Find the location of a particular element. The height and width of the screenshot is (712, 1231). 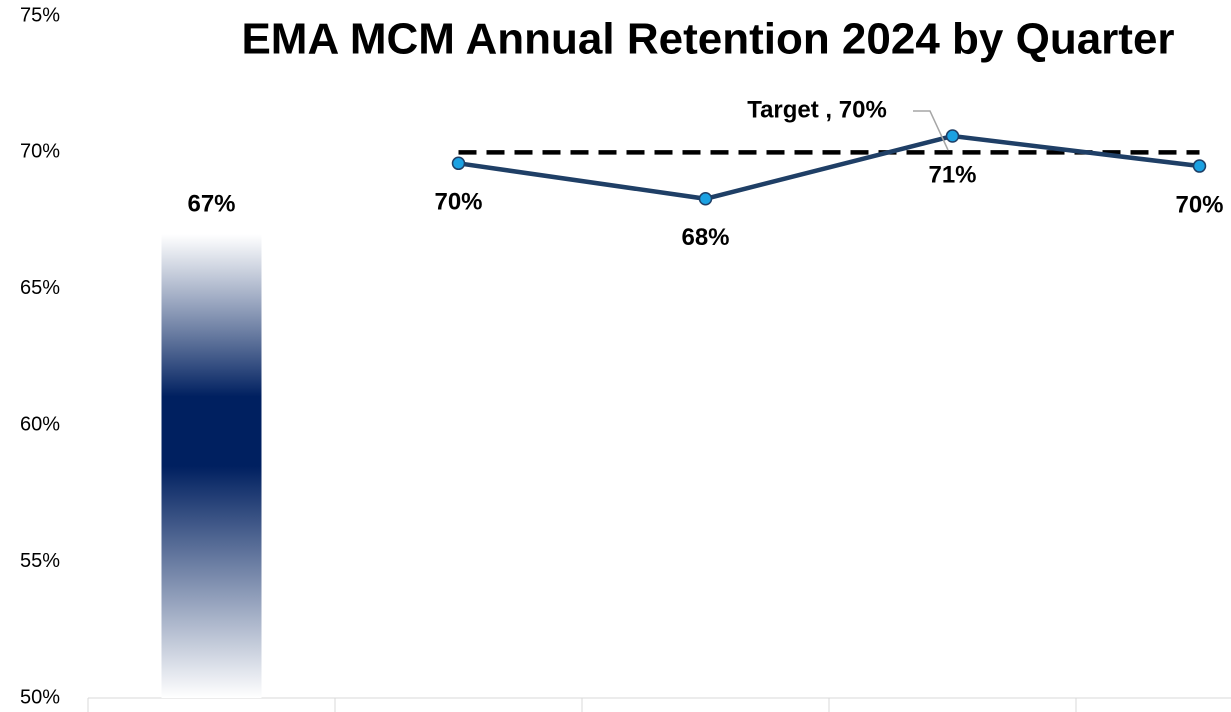

data-label: 67% is located at coordinates (211, 204).